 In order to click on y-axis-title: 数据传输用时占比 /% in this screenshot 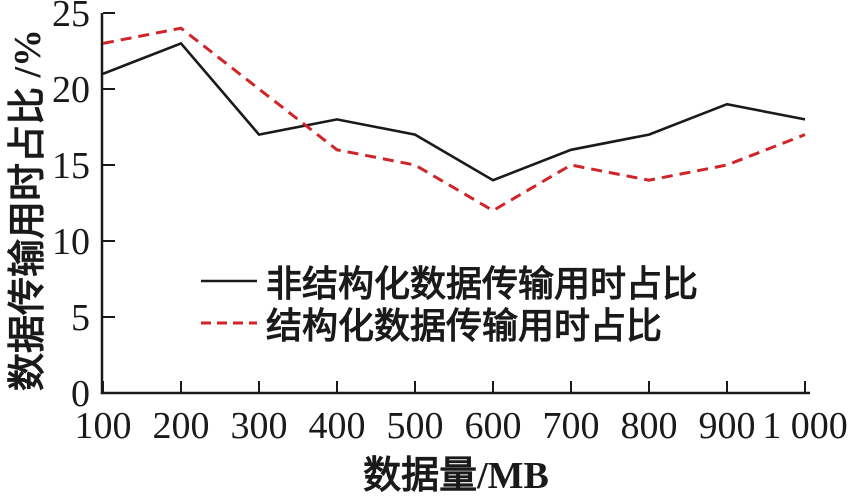, I will do `click(28, 210)`.